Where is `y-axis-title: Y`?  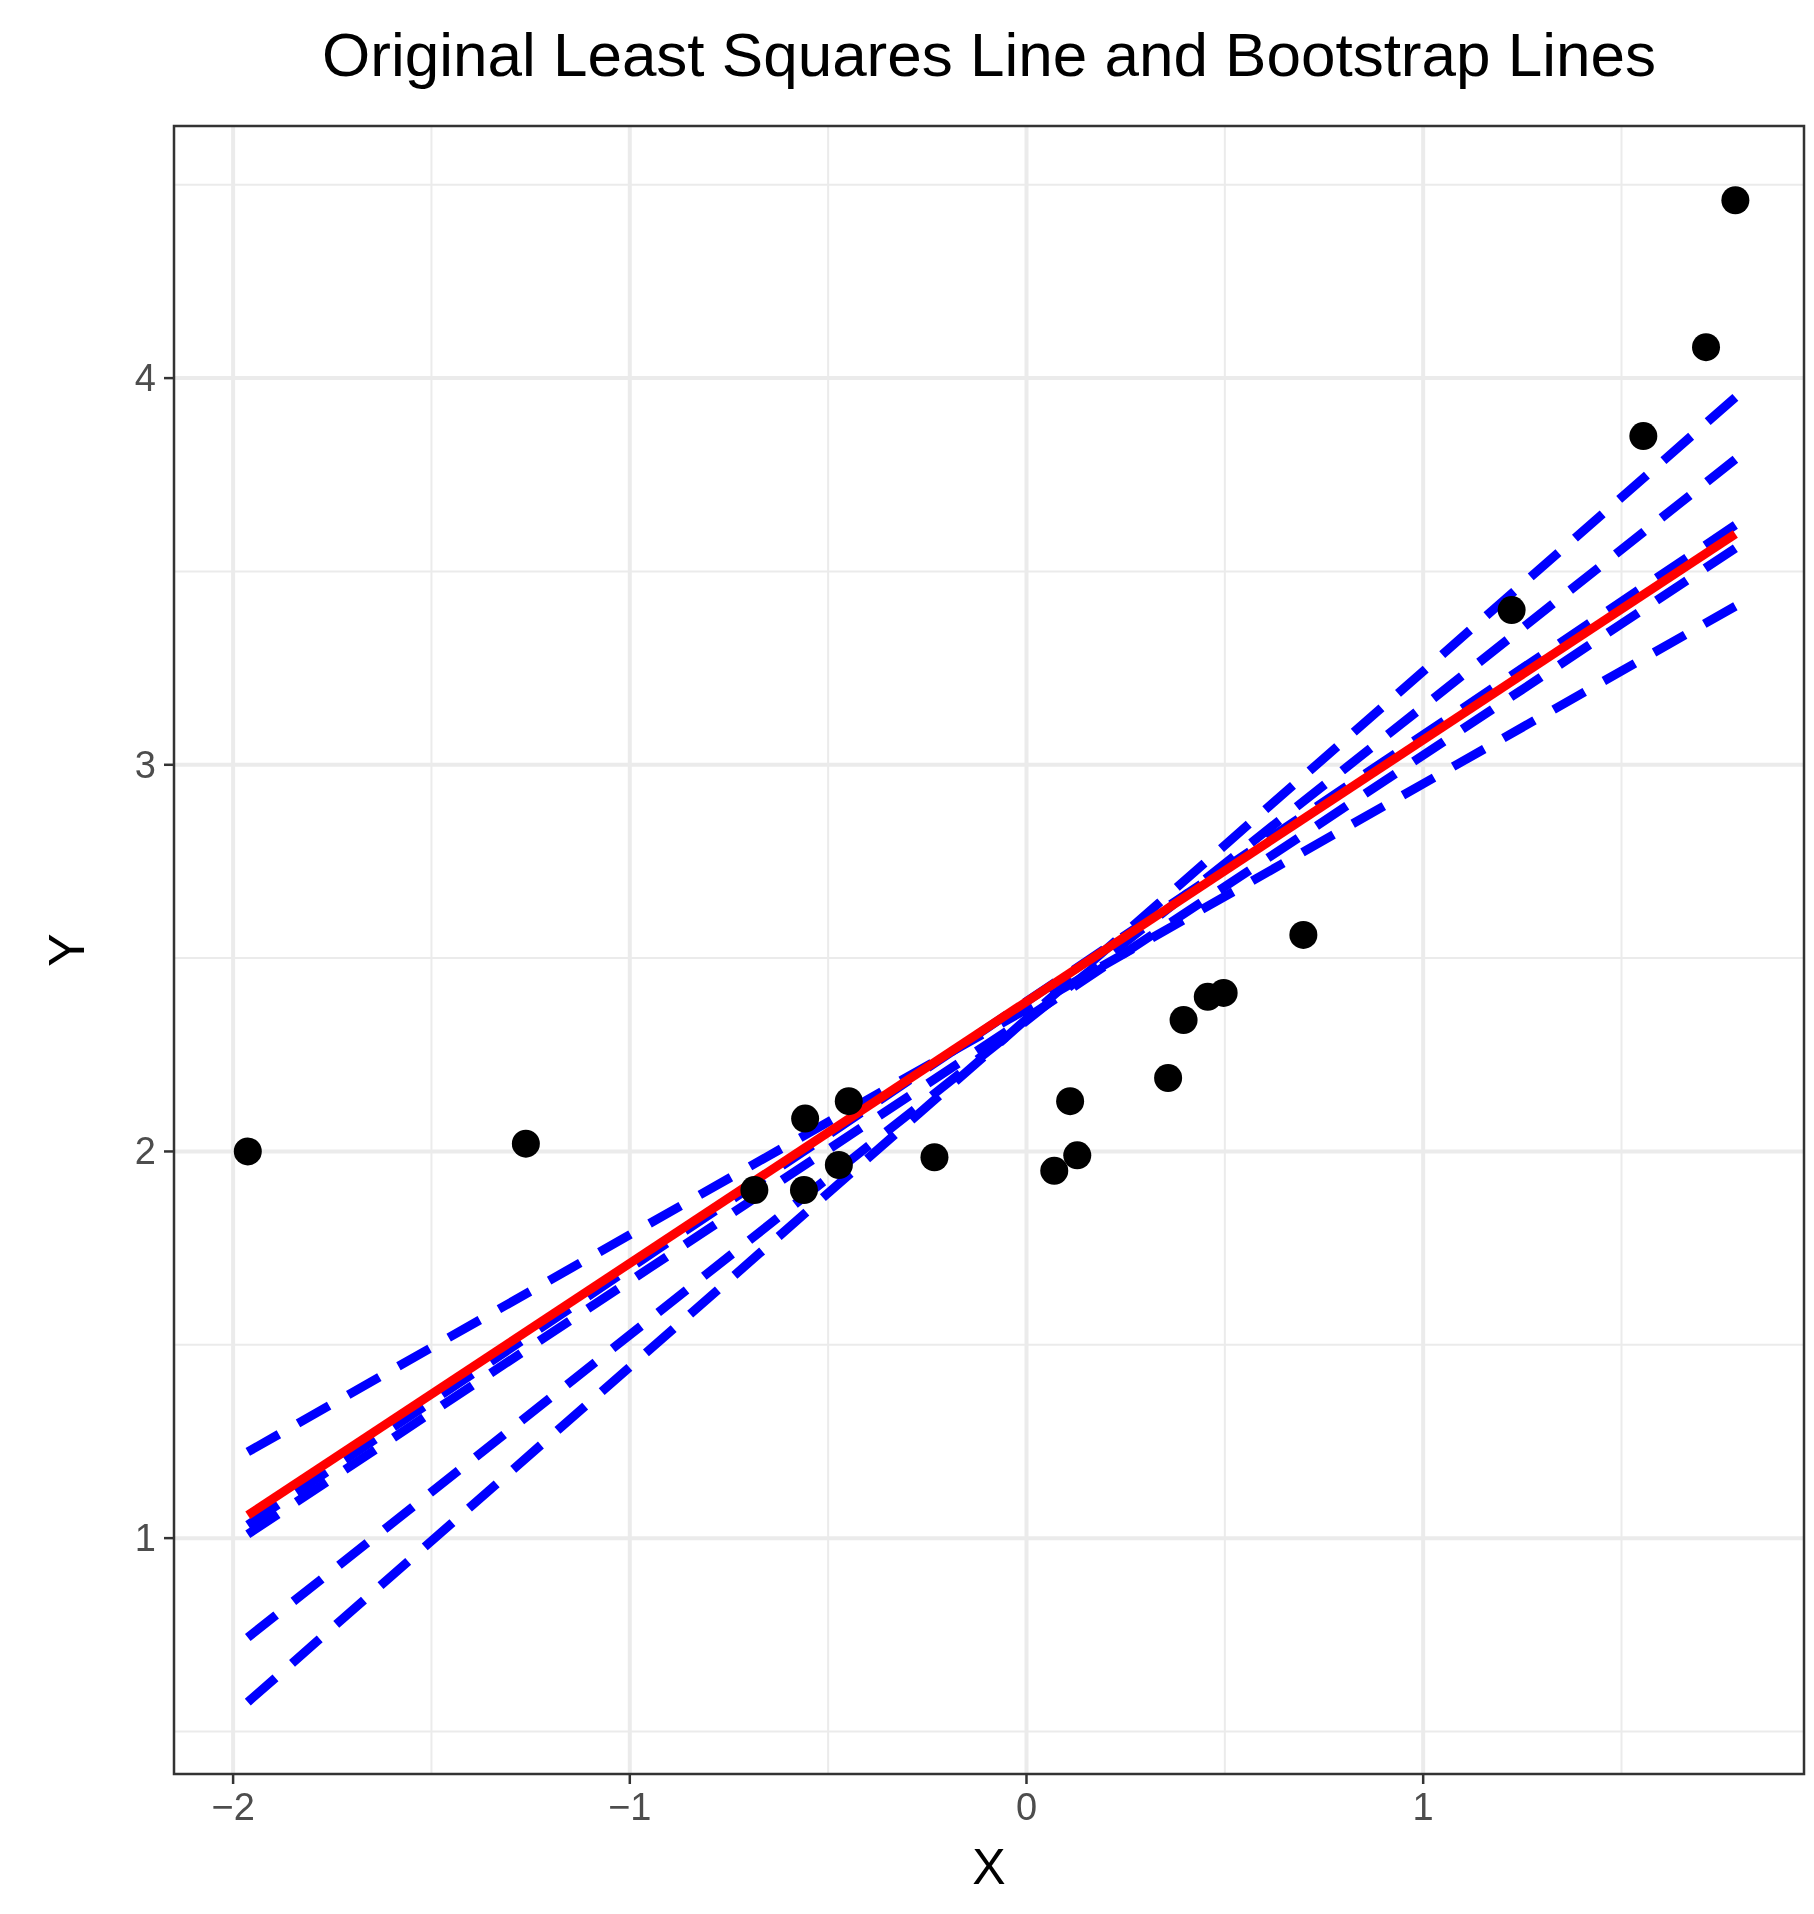 y-axis-title: Y is located at coordinates (67, 950).